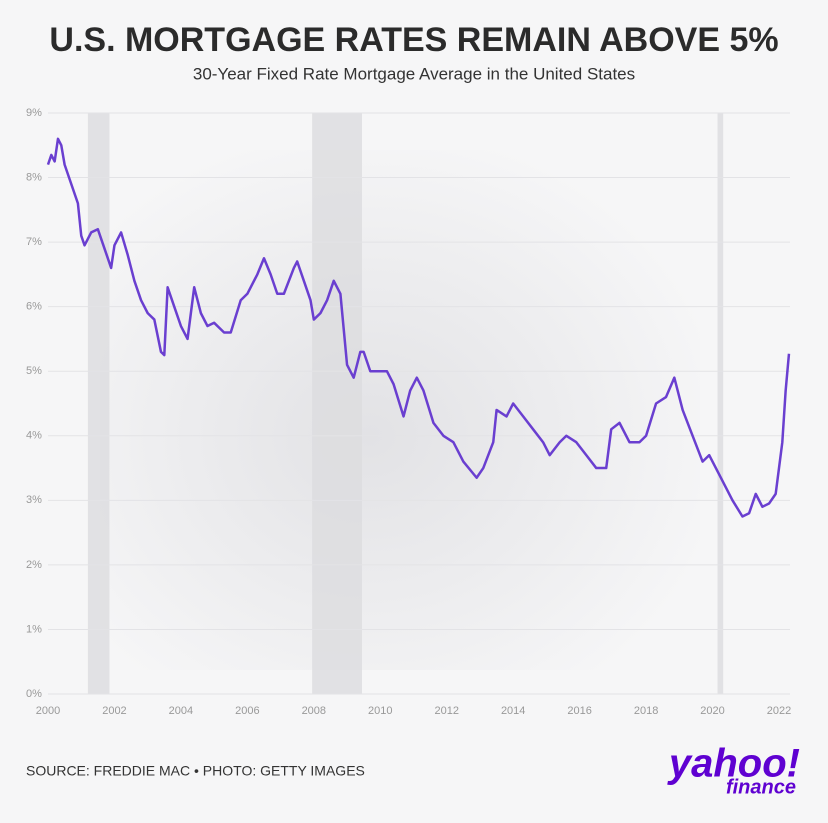 This screenshot has width=828, height=823. Describe the element at coordinates (181, 711) in the screenshot. I see `x-tick-label: 2004` at that location.